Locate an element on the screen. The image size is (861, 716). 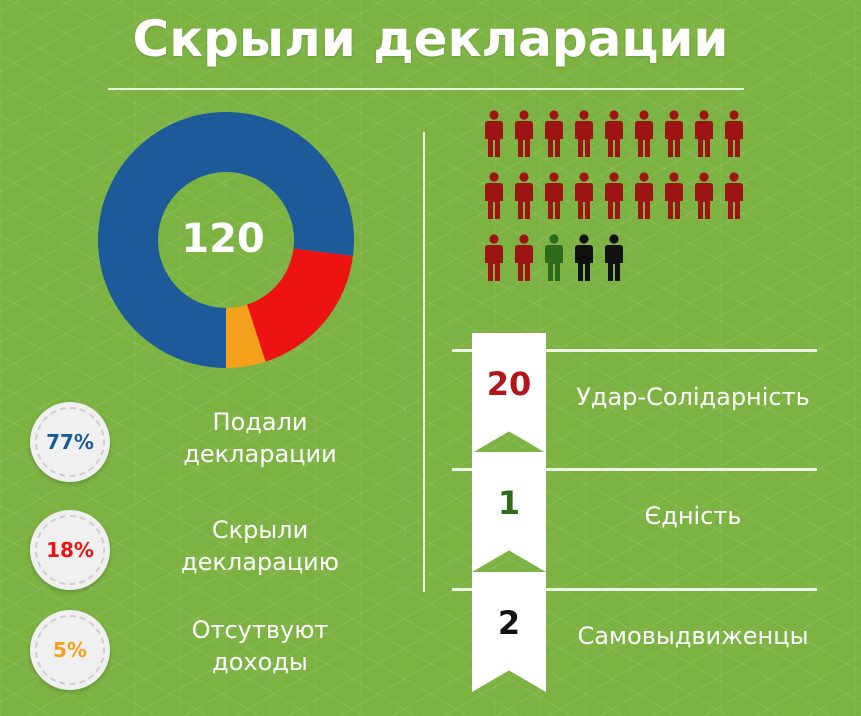
party-count: 20 is located at coordinates (509, 384).